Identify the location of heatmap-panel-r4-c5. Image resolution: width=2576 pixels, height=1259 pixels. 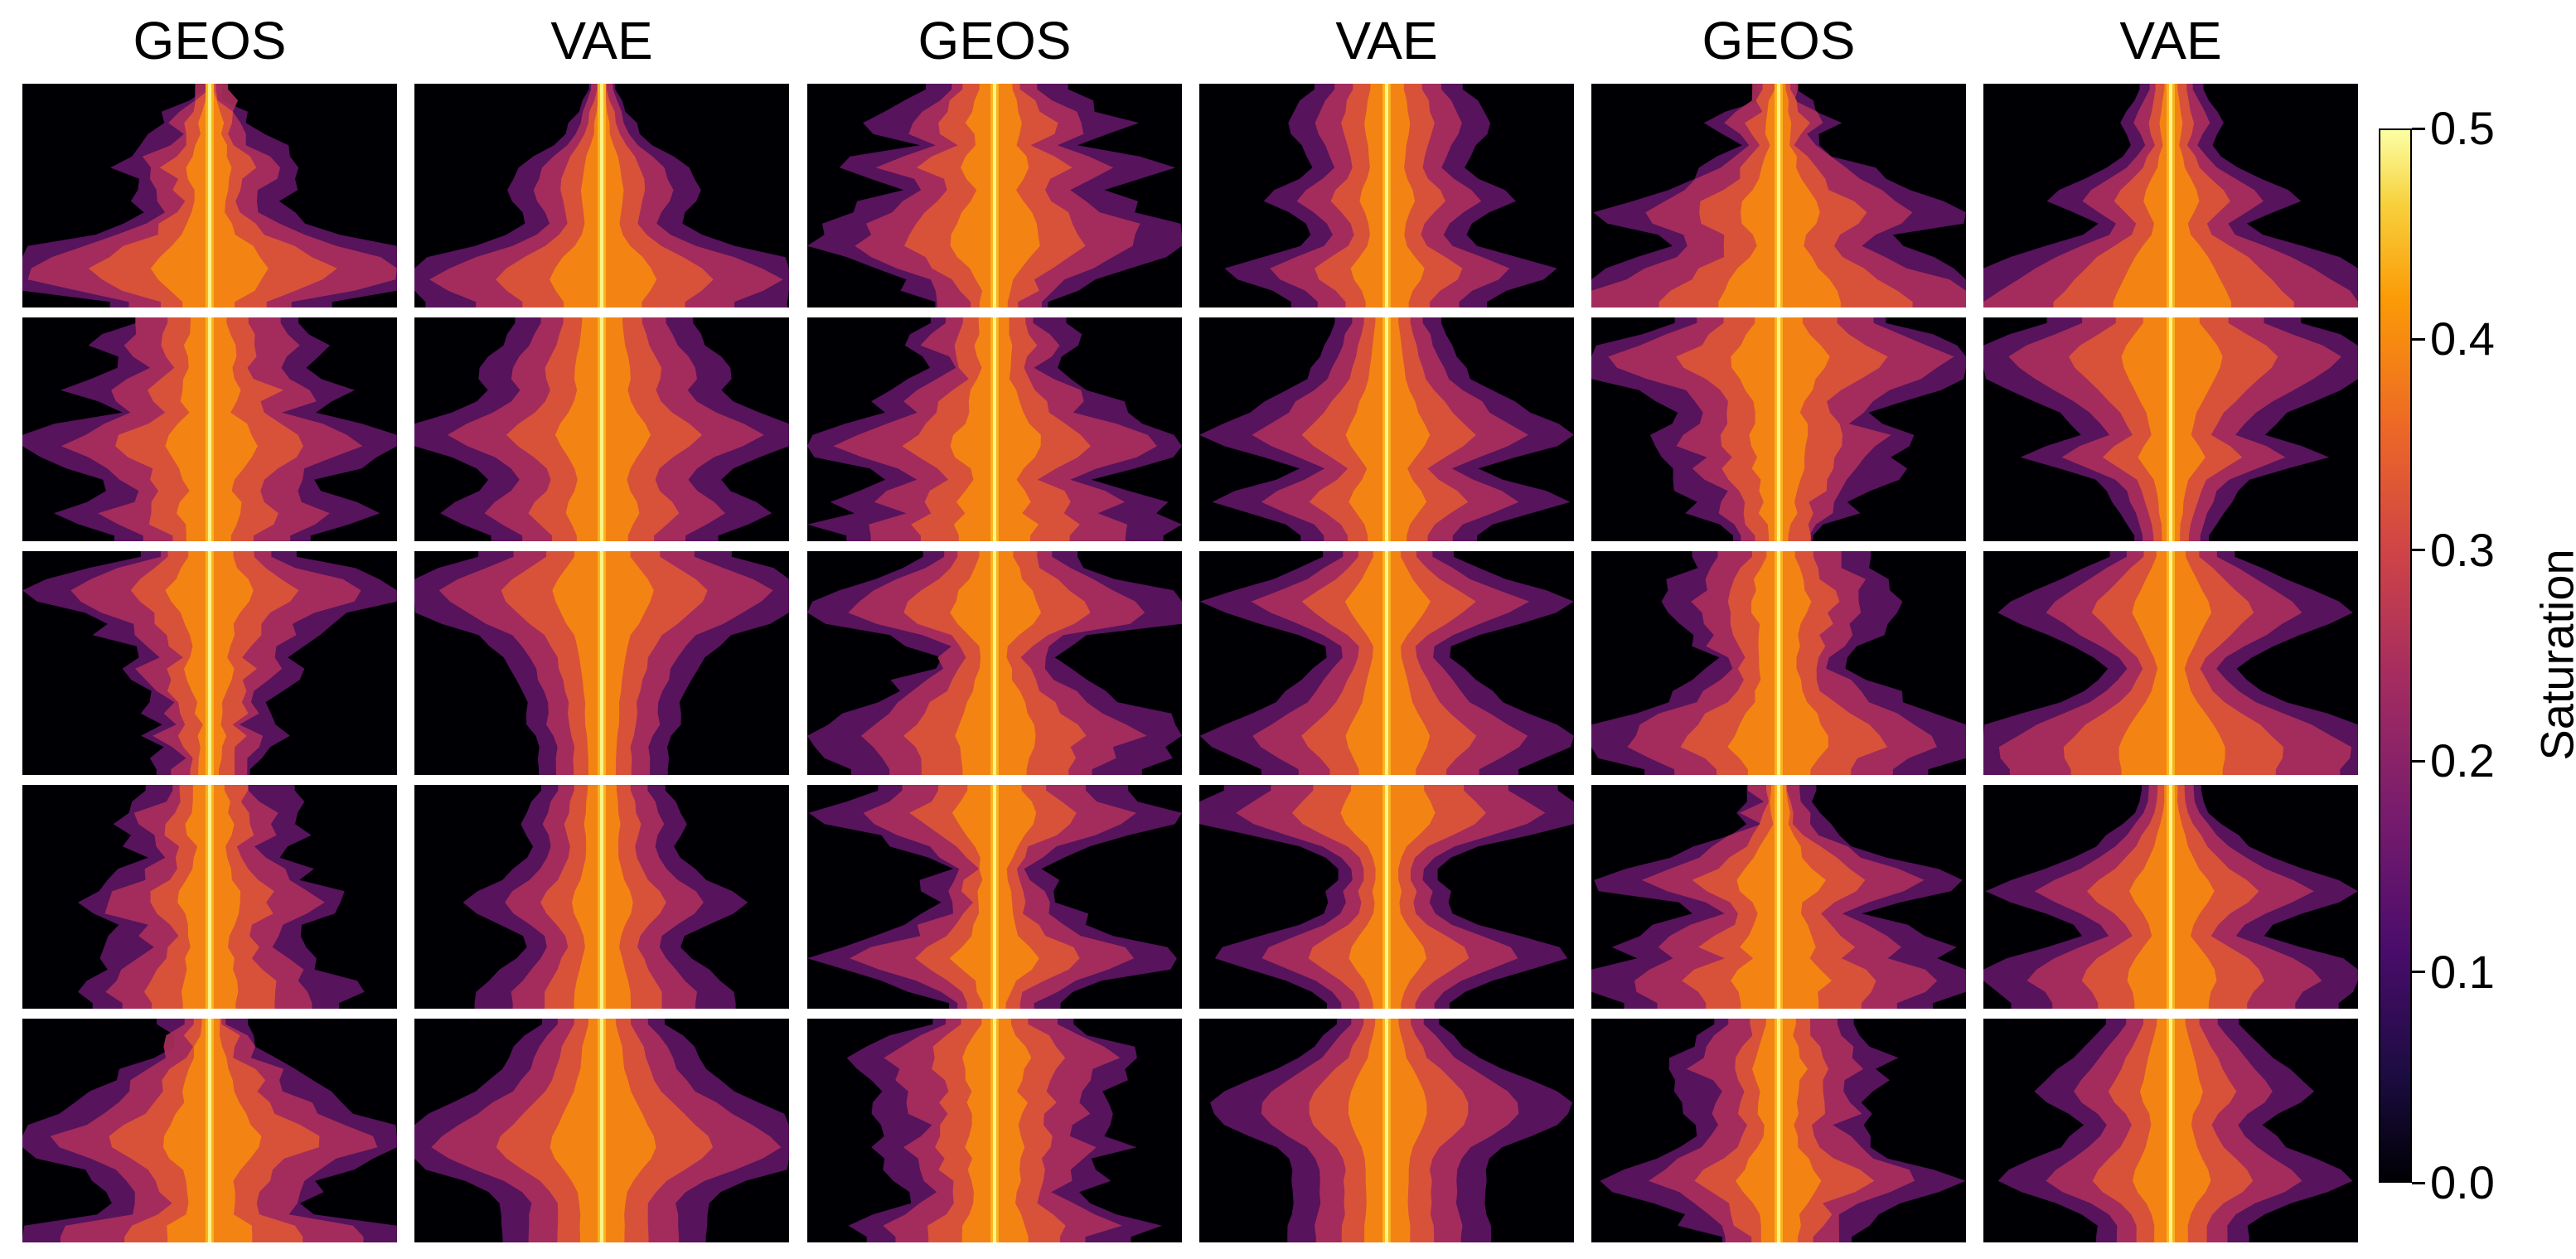
(1779, 897).